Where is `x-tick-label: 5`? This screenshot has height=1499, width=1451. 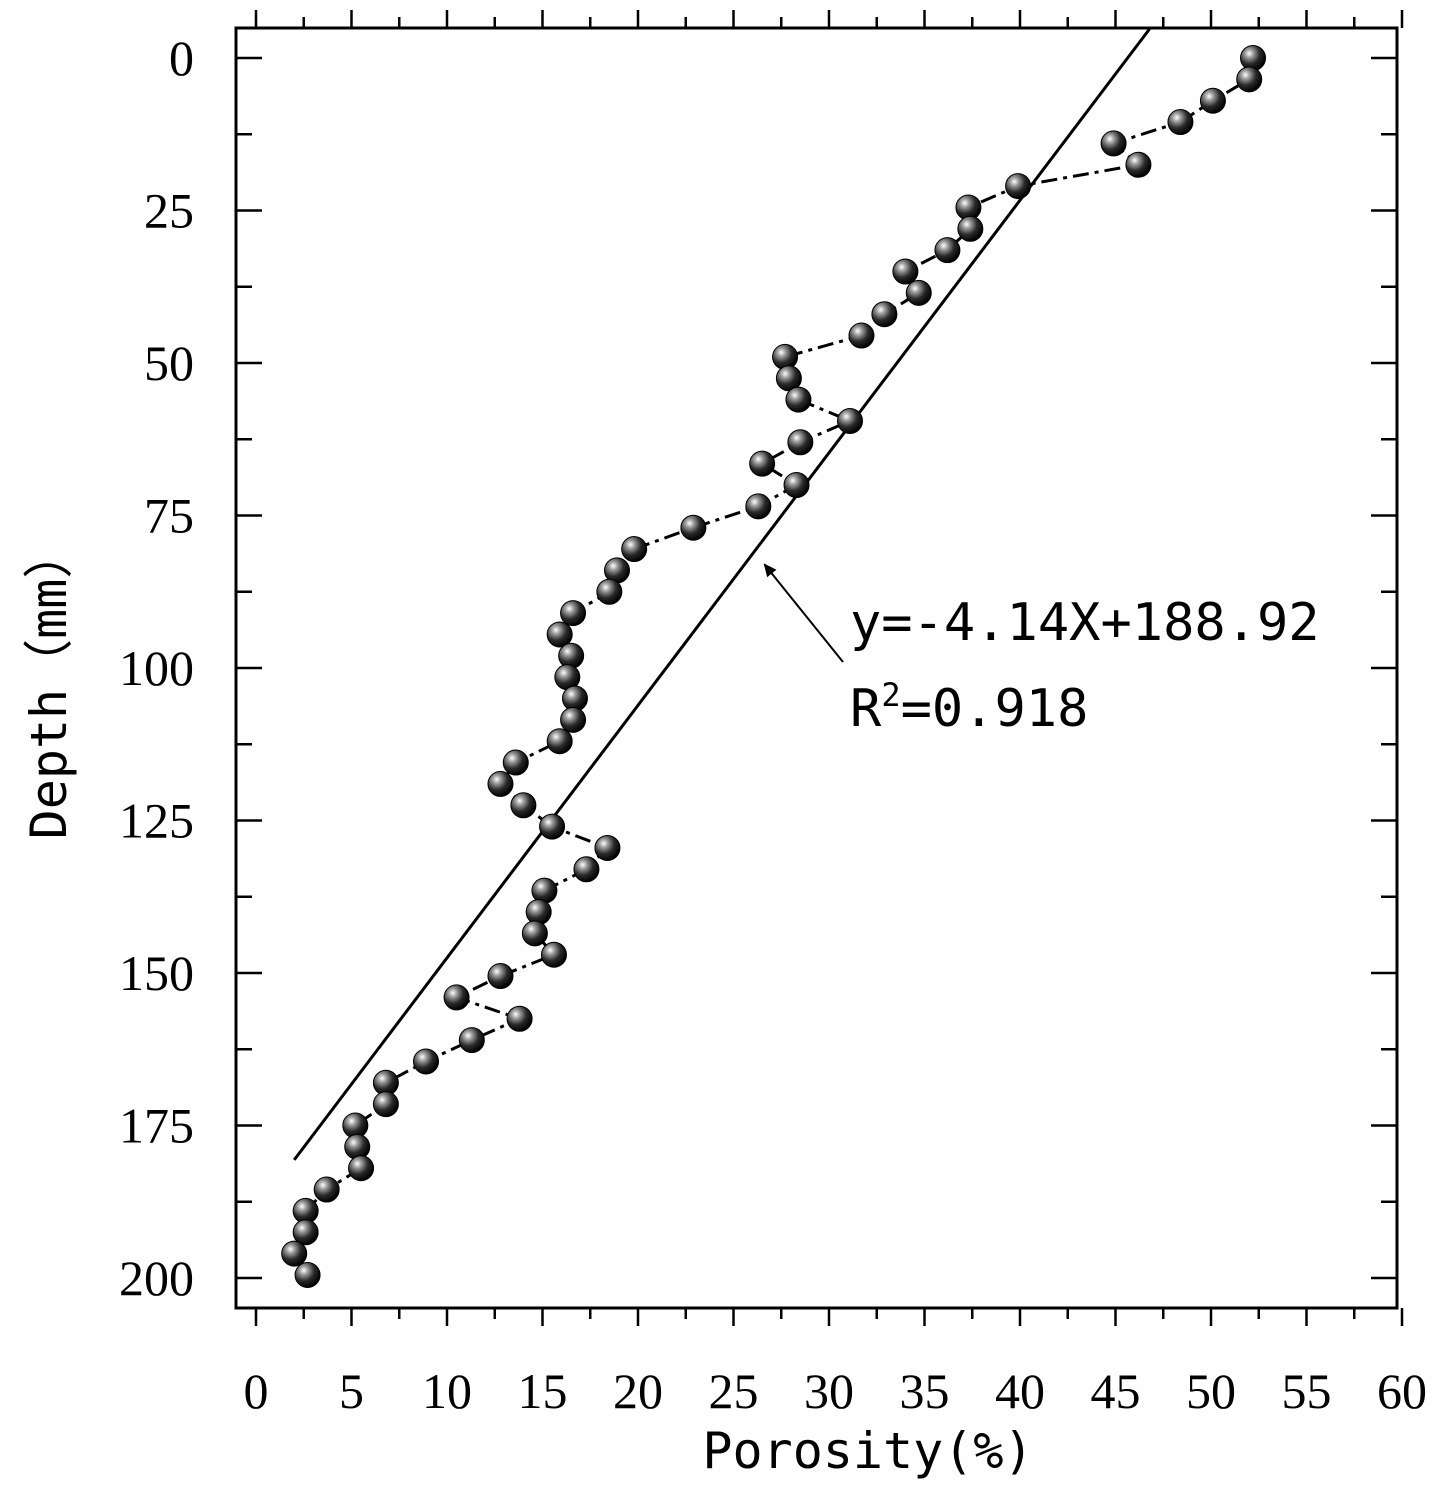 x-tick-label: 5 is located at coordinates (351, 1391).